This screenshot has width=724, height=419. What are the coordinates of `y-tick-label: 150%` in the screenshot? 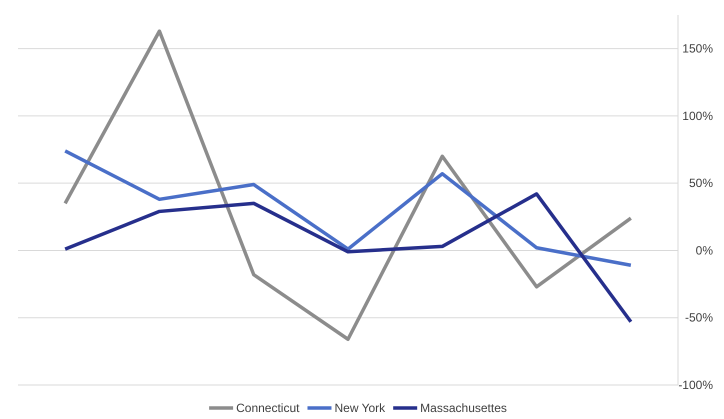 It's located at (698, 48).